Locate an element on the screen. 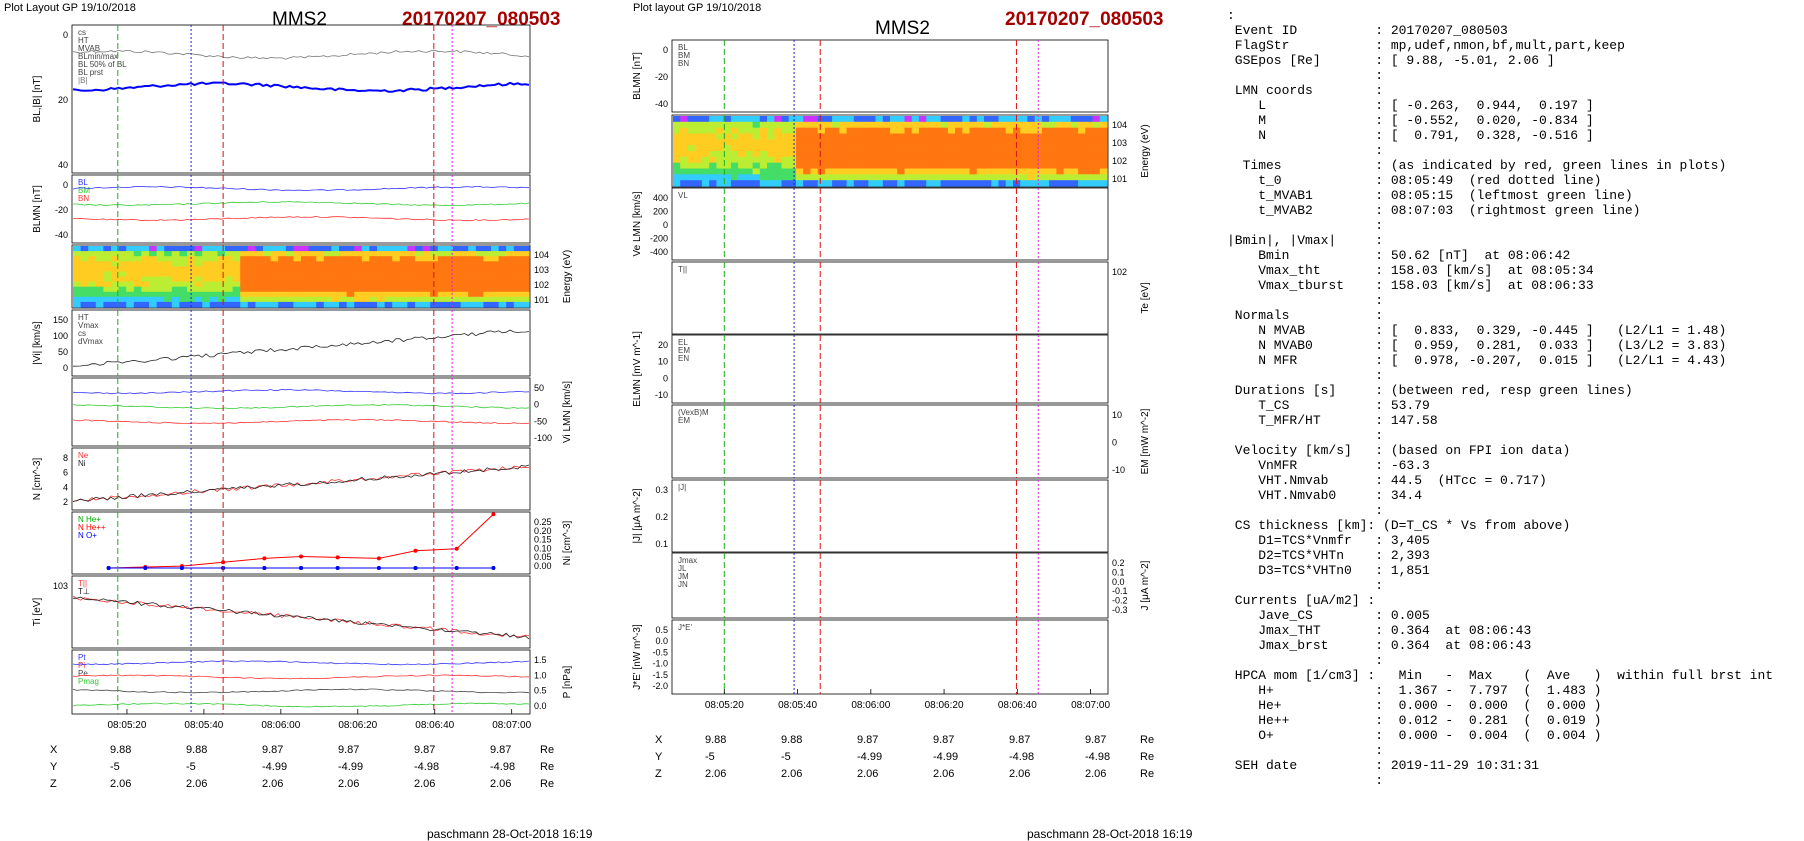  y-axis-label: Te [eV] is located at coordinates (1145, 297).